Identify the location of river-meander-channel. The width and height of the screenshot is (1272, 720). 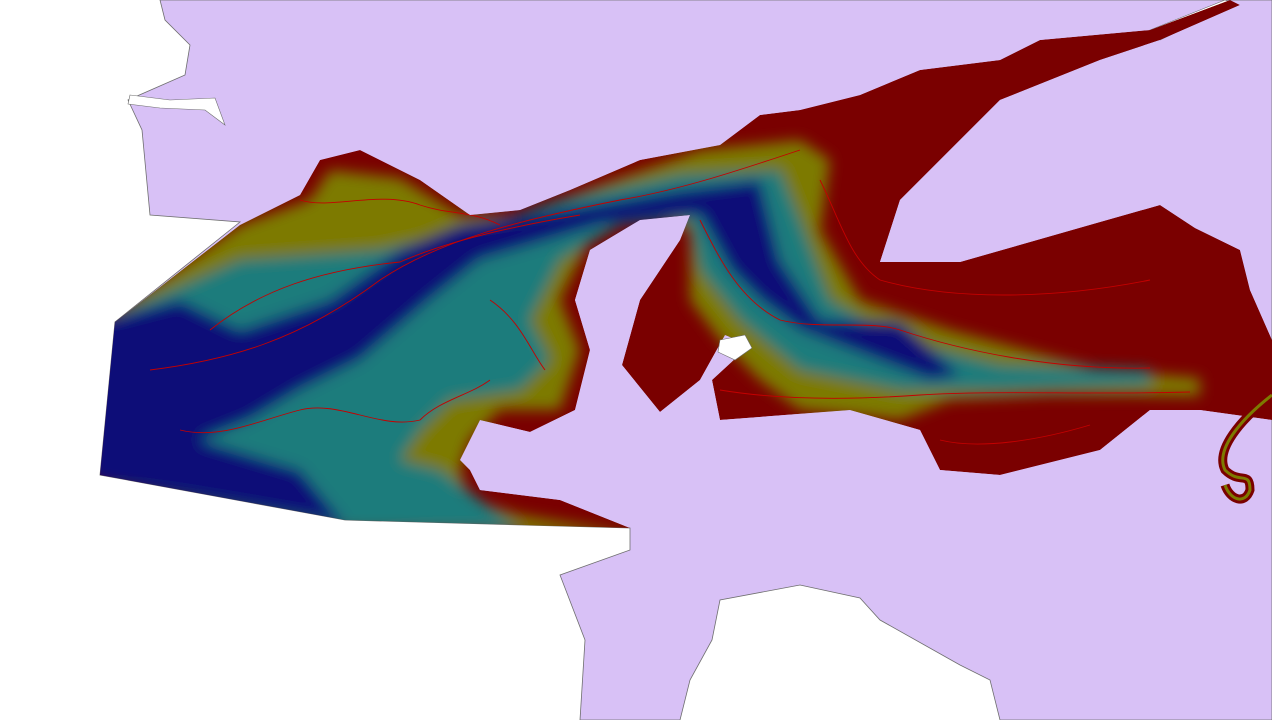
(1246, 447).